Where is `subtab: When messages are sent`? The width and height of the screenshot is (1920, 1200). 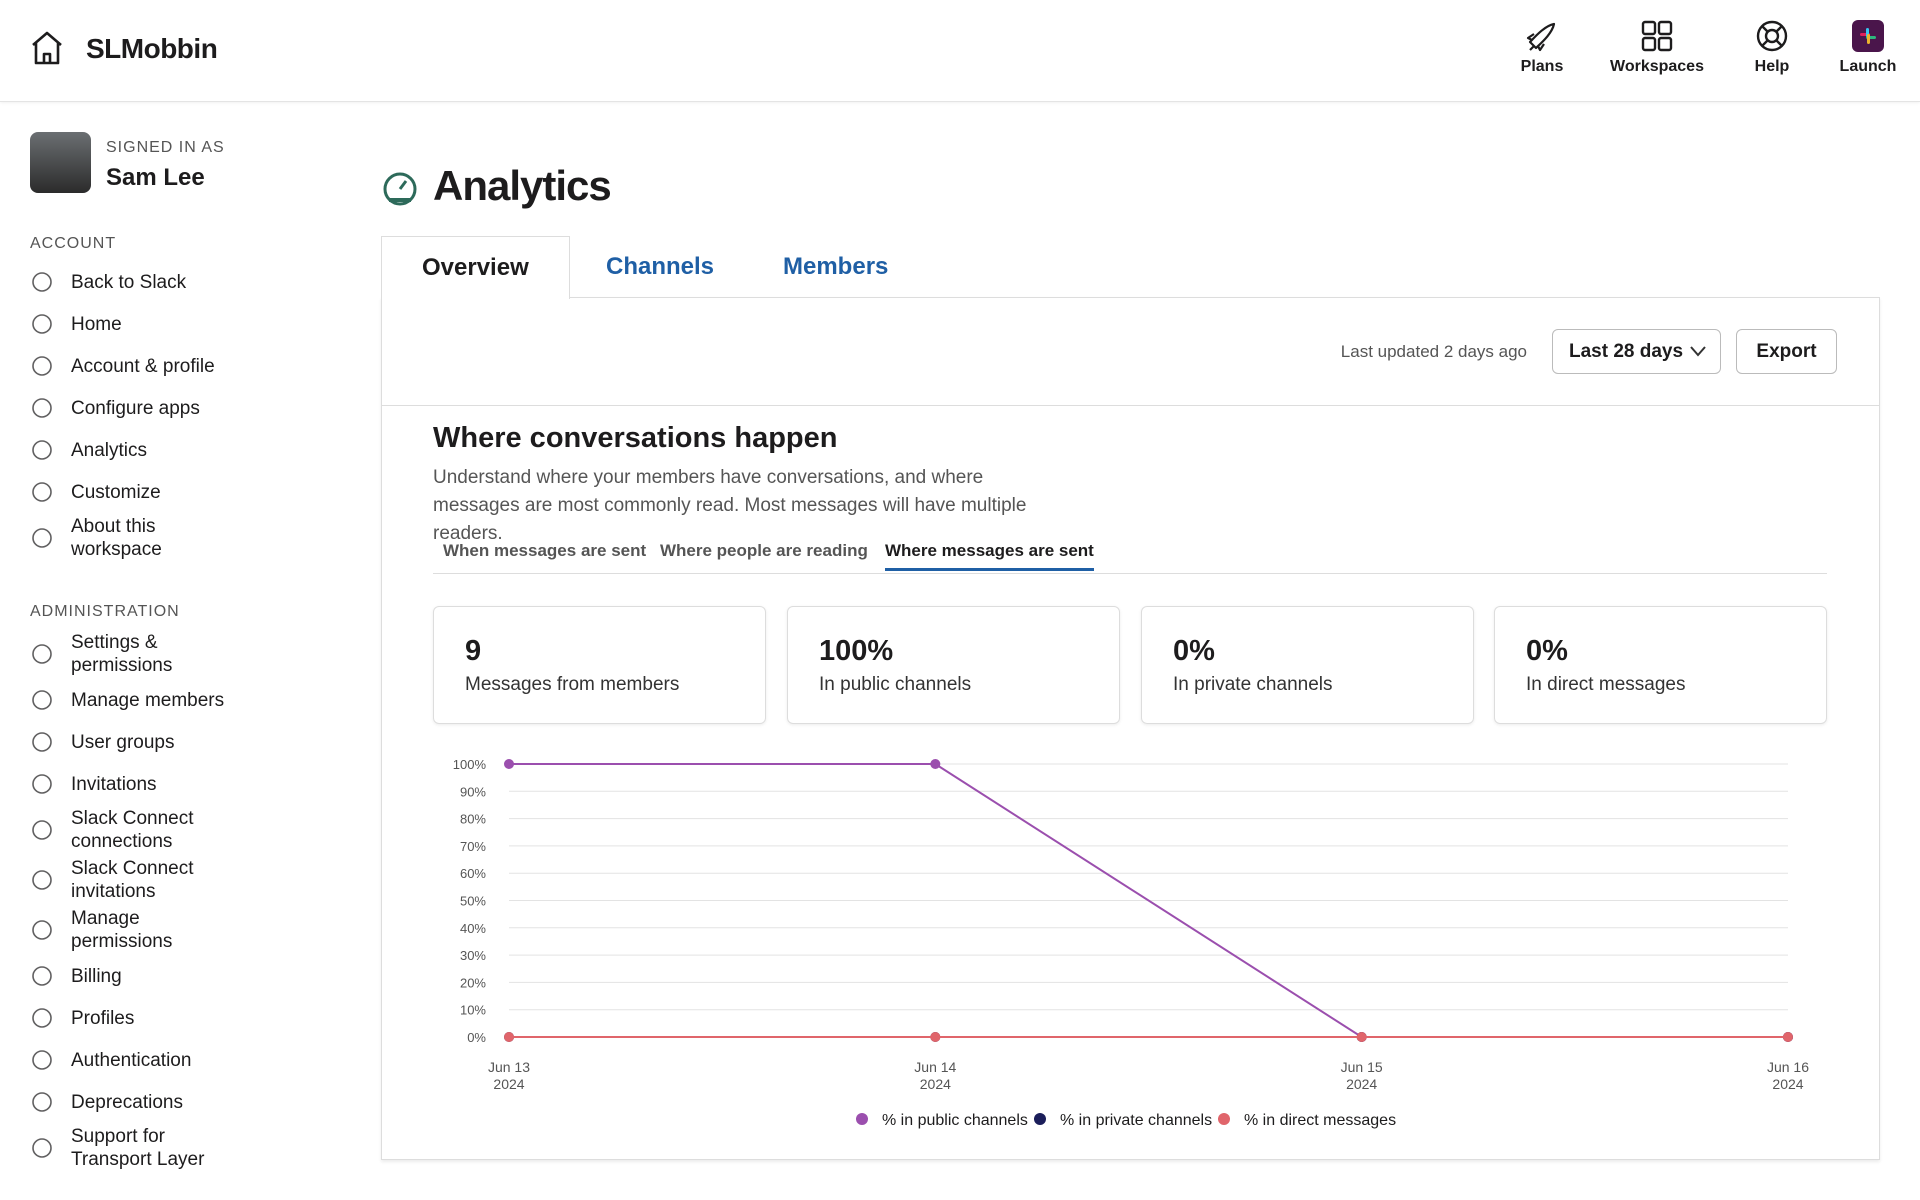
subtab: When messages are sent is located at coordinates (545, 550).